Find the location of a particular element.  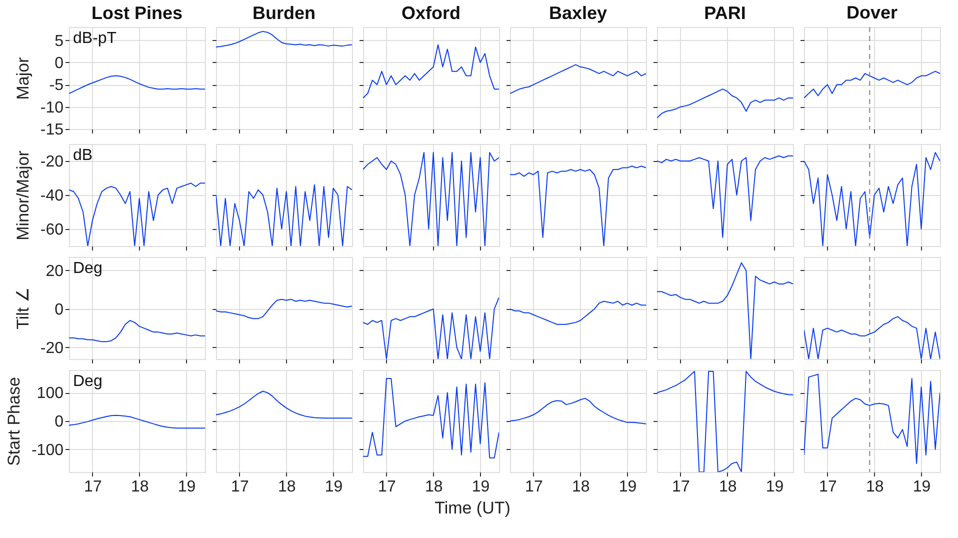

chart-title: PARI is located at coordinates (725, 13).